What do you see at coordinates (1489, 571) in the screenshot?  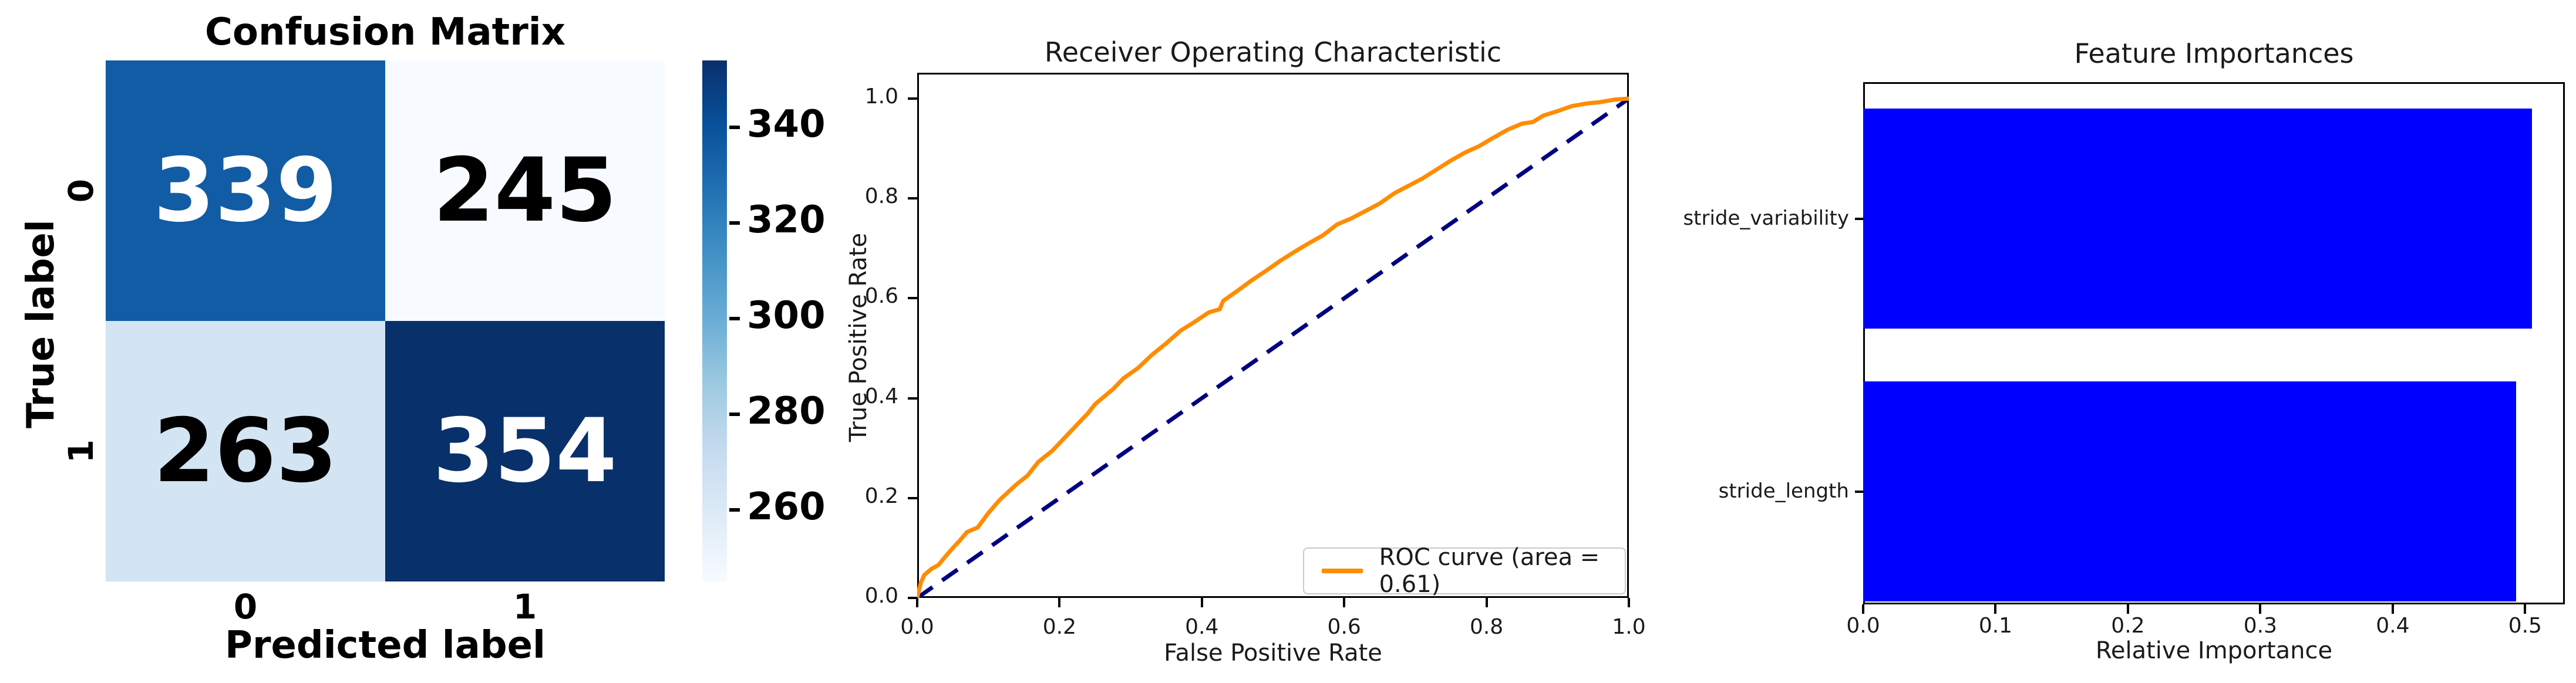 I see `roc-legend-label: ROC curve (area = 0.61)` at bounding box center [1489, 571].